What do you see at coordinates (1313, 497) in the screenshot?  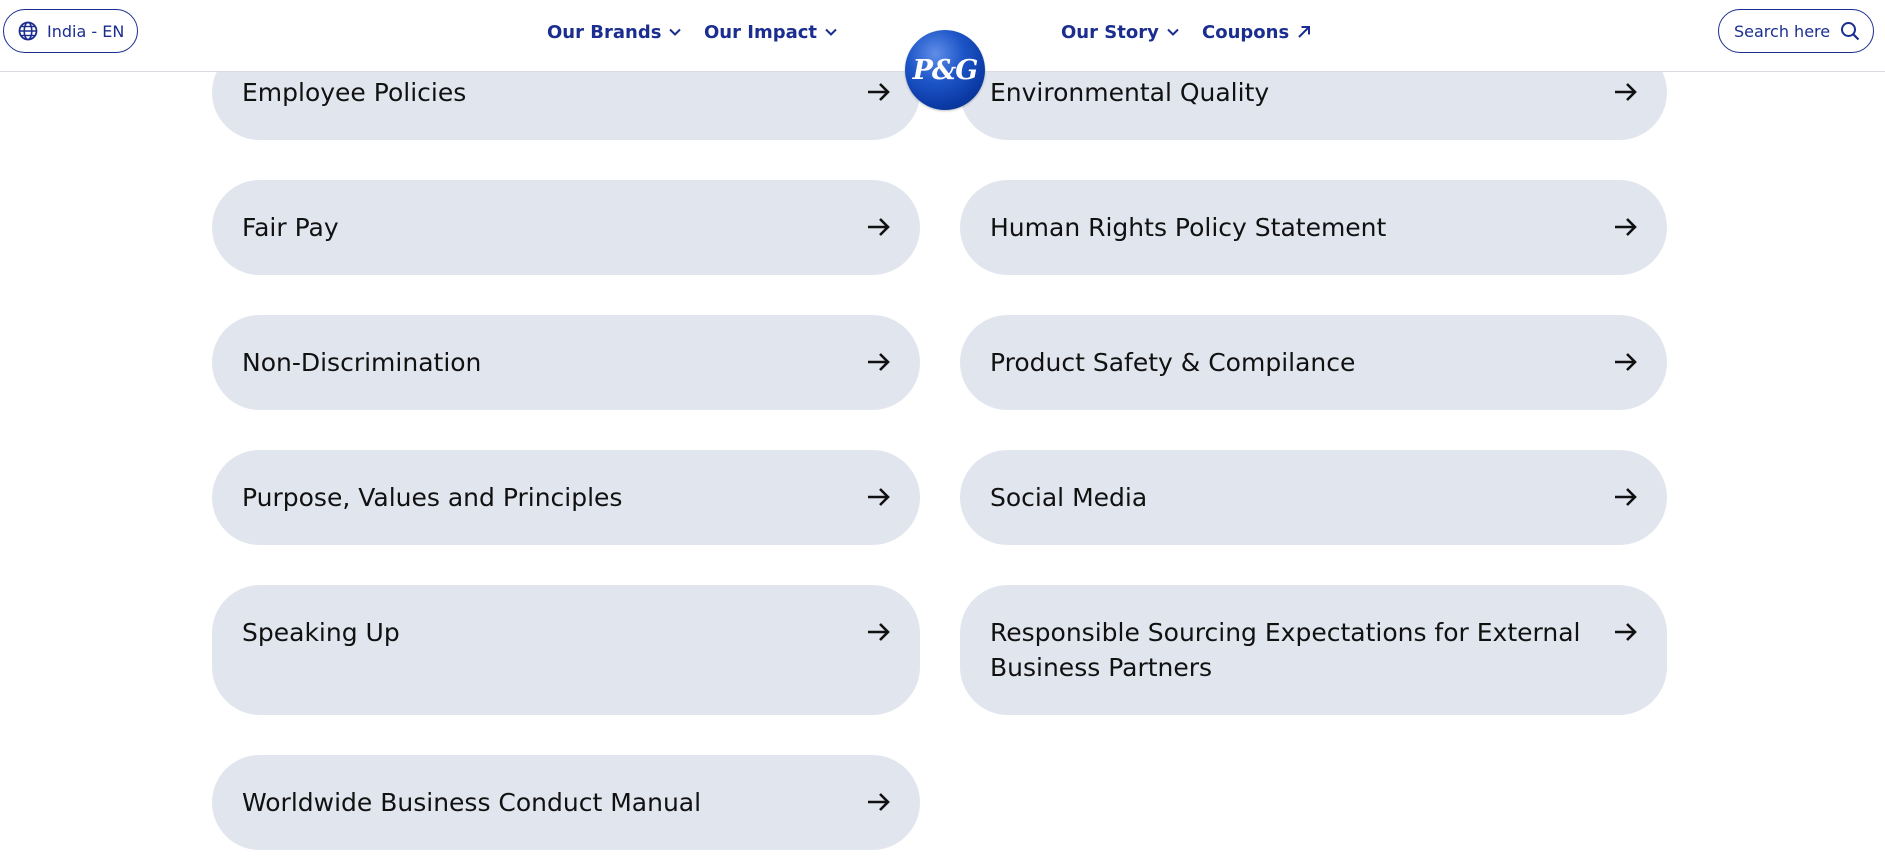 I see `link-social-media: Social Media` at bounding box center [1313, 497].